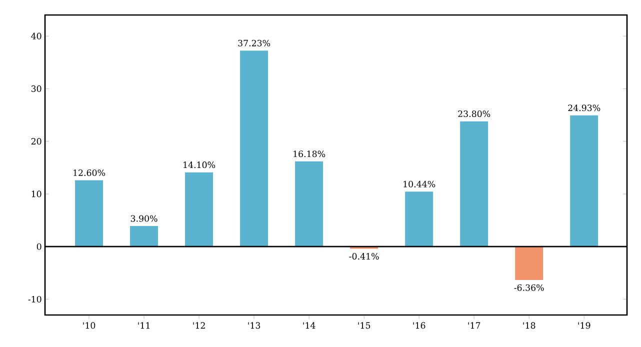 This screenshot has width=641, height=347. I want to click on x-tick-label: '16, so click(419, 325).